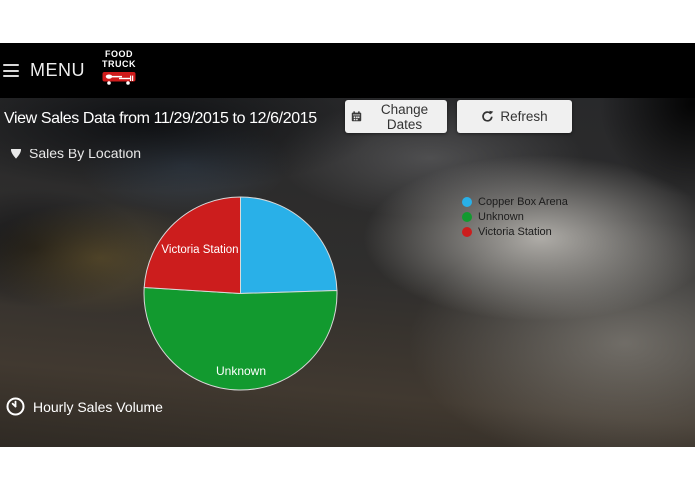 This screenshot has width=695, height=494. I want to click on legend-item: Unknown, so click(515, 216).